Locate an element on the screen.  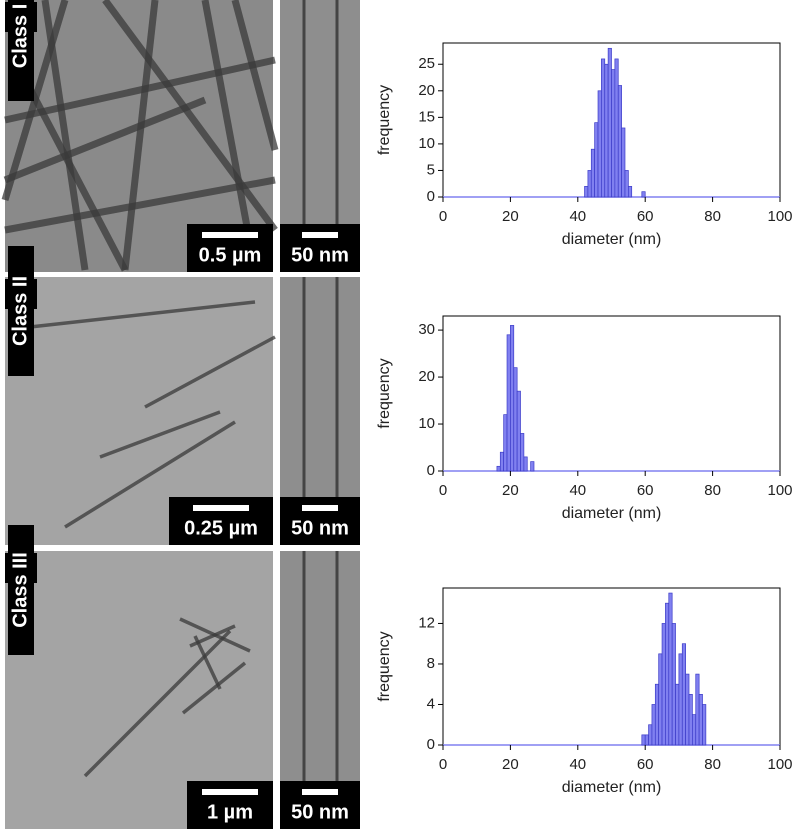
x-tick-label: 60 is located at coordinates (645, 490).